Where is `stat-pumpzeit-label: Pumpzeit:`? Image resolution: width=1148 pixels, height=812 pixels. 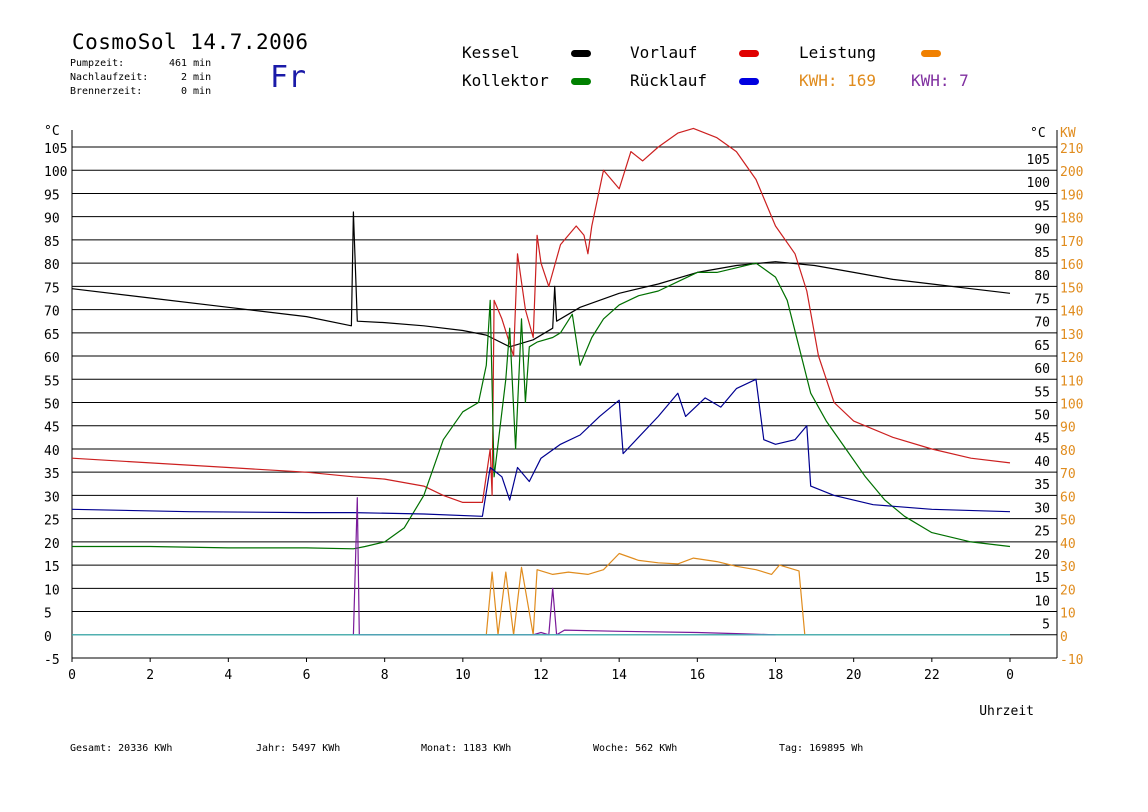
stat-pumpzeit-label: Pumpzeit: is located at coordinates (97, 63).